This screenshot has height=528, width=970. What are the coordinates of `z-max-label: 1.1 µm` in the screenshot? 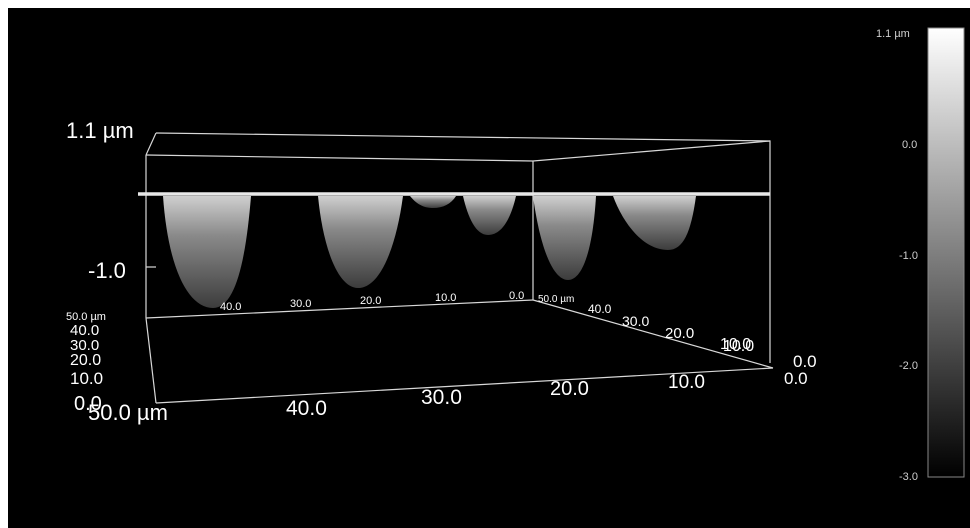 It's located at (100, 130).